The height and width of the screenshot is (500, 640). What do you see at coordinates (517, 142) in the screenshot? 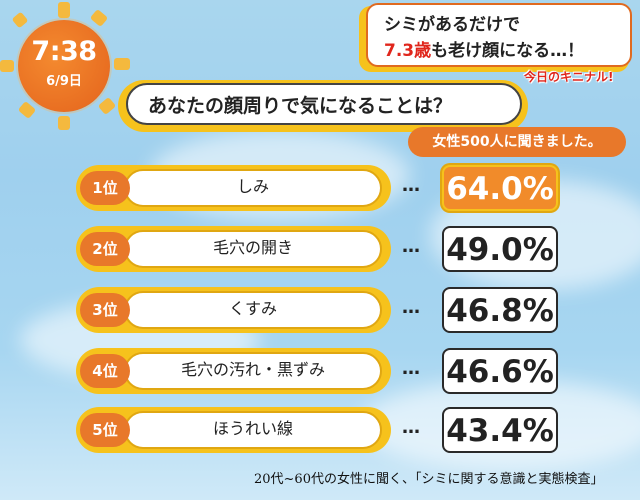
I see `survey-note: 女性500人に聞きました。` at bounding box center [517, 142].